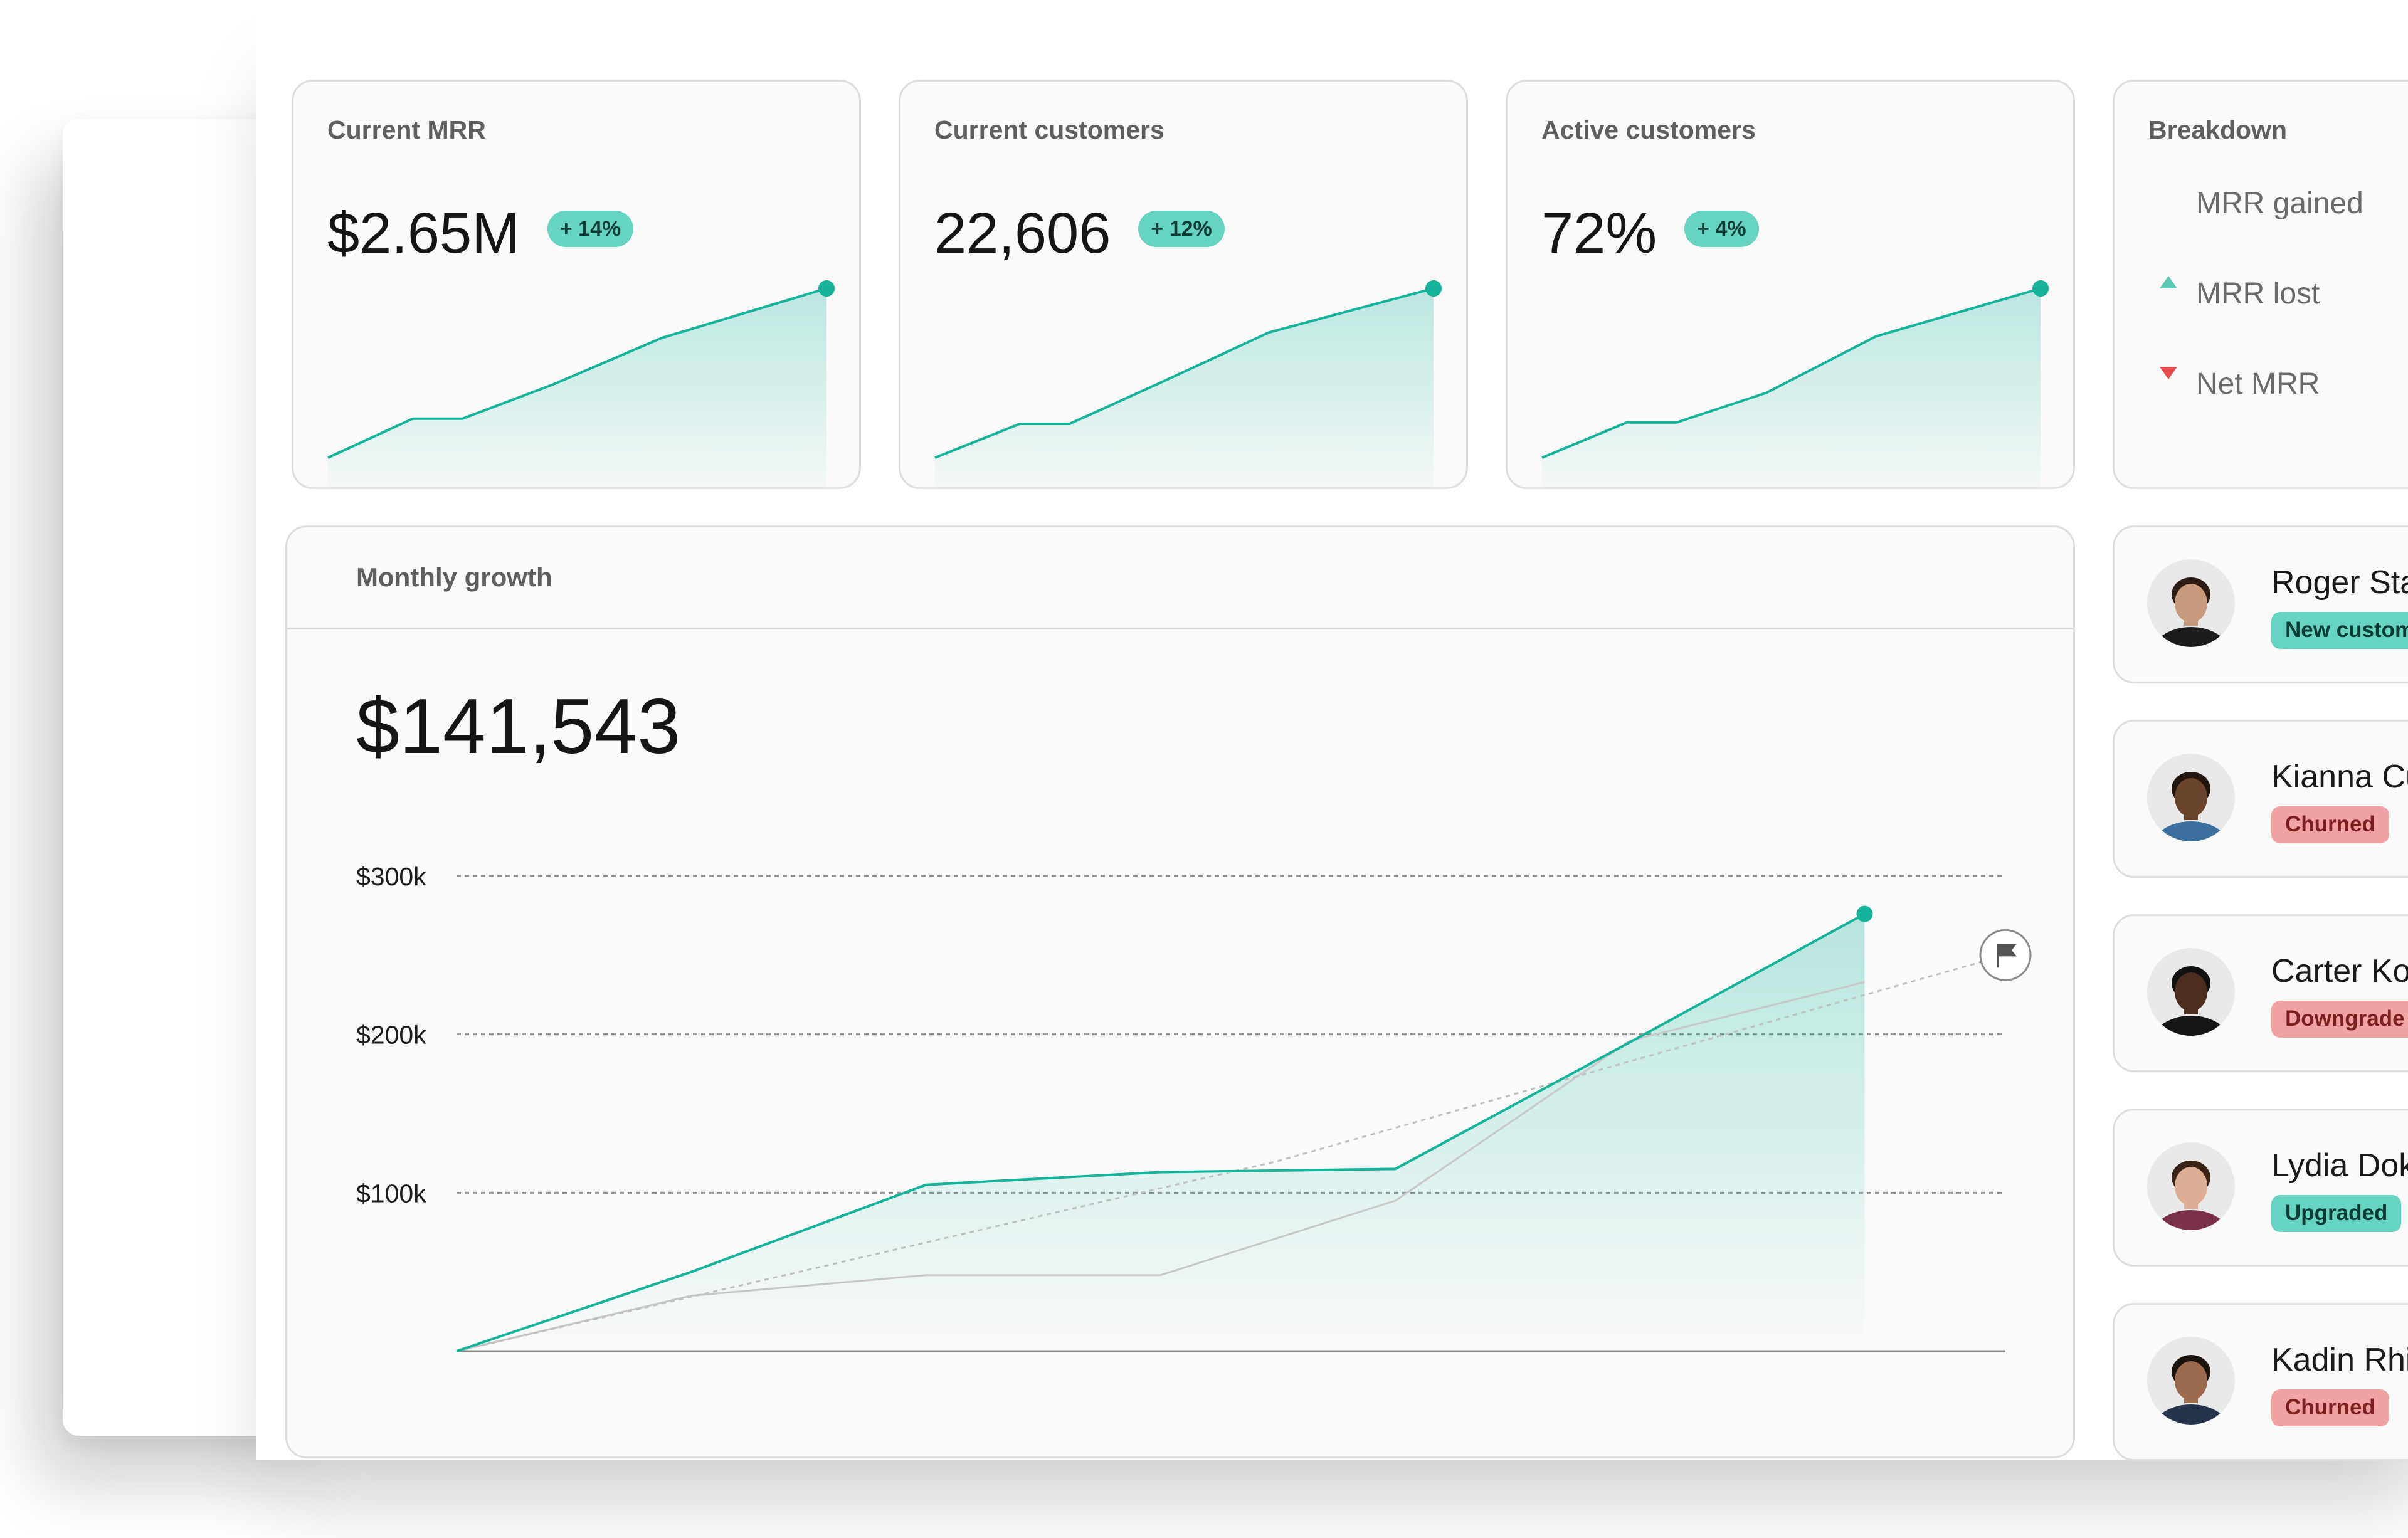 The image size is (2408, 1538). What do you see at coordinates (2260, 993) in the screenshot?
I see `customer-card: Carter Ko Downgrade` at bounding box center [2260, 993].